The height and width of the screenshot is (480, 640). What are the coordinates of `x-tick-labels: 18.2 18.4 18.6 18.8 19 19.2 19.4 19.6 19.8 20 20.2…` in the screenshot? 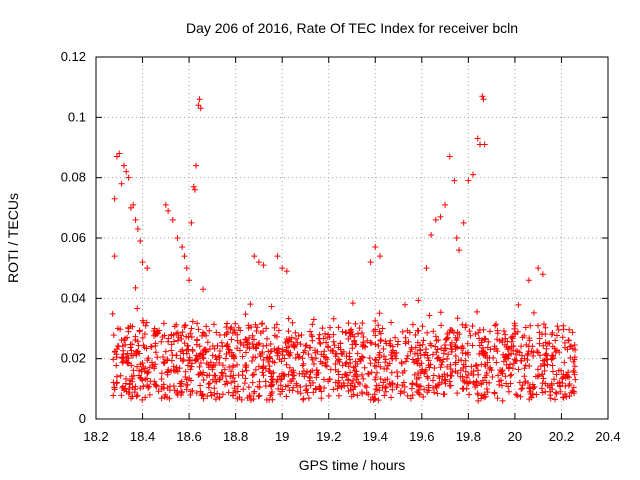 It's located at (351, 436).